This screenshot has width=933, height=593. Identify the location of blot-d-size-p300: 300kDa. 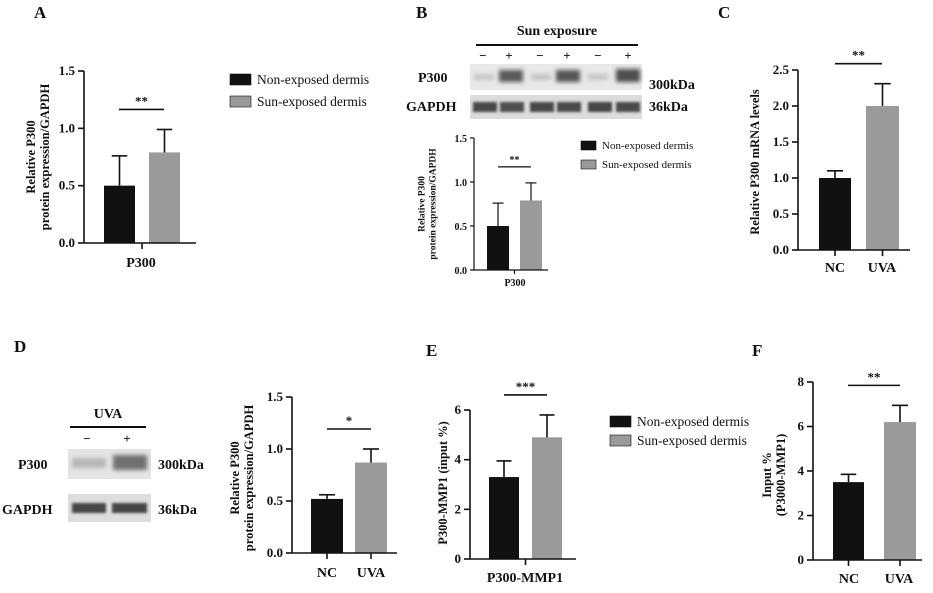
(181, 465).